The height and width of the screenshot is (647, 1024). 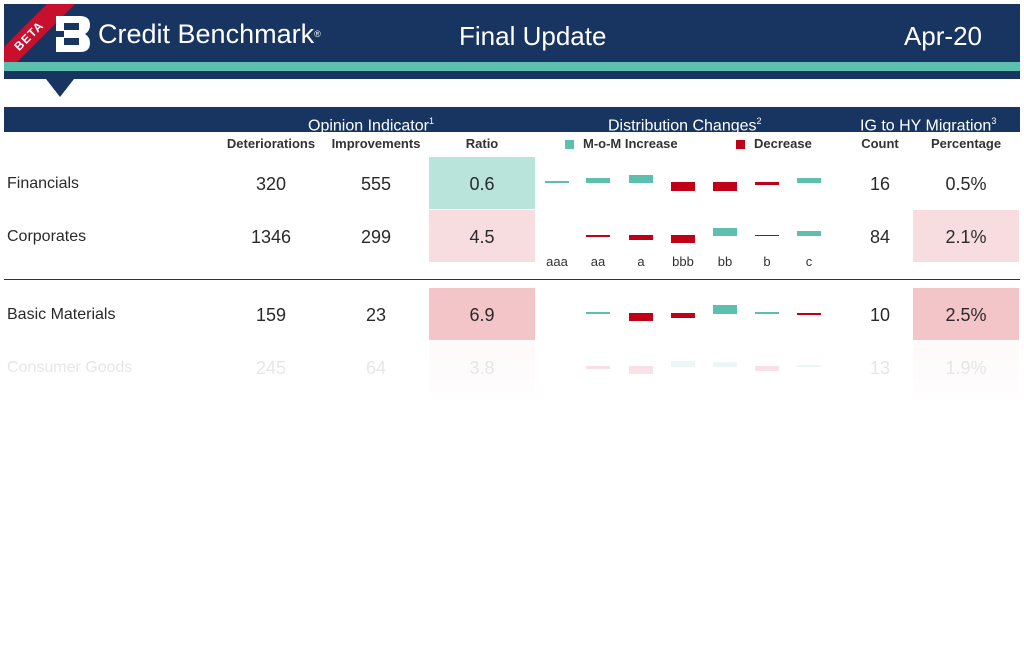 What do you see at coordinates (630, 143) in the screenshot?
I see `legend-increase-label: M-o-M Increase` at bounding box center [630, 143].